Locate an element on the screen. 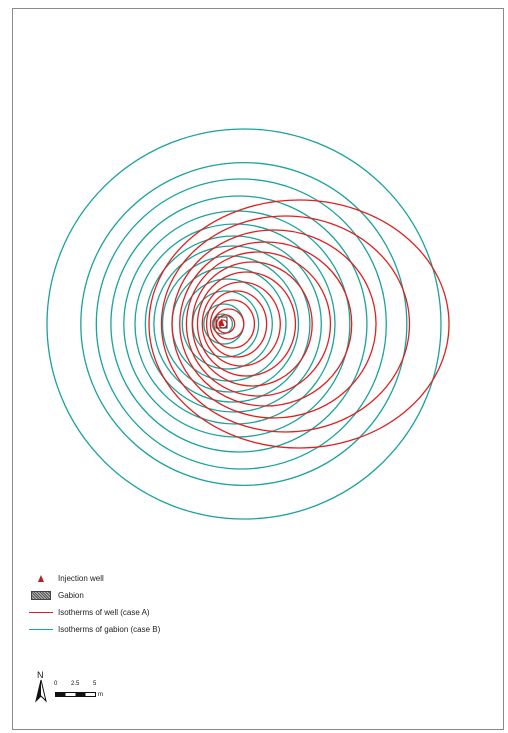 The width and height of the screenshot is (508, 733). teal-line-icon is located at coordinates (41, 629).